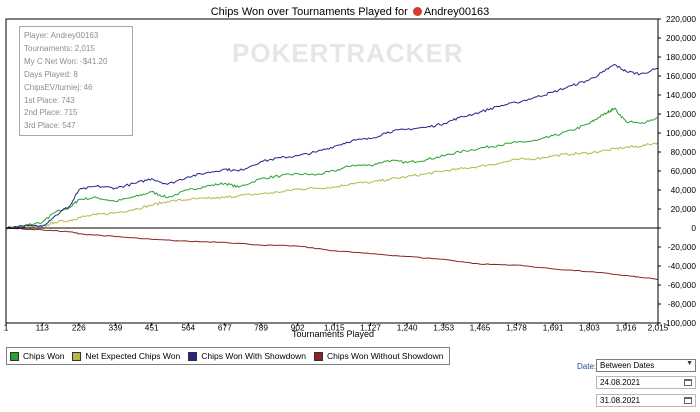 The height and width of the screenshot is (412, 700). Describe the element at coordinates (193, 356) in the screenshot. I see `legend-swatch-with-showdown` at that location.